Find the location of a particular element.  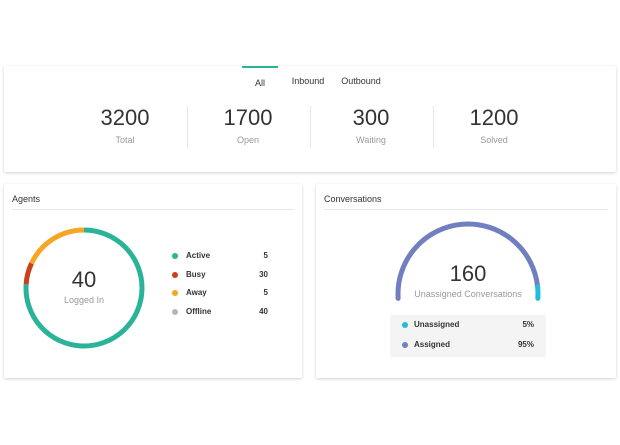

conversations-center: 160 Unassigned Conversations is located at coordinates (468, 280).